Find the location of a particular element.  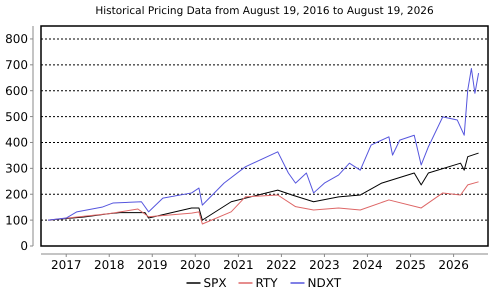

y-tick-label: 600 is located at coordinates (16, 91).